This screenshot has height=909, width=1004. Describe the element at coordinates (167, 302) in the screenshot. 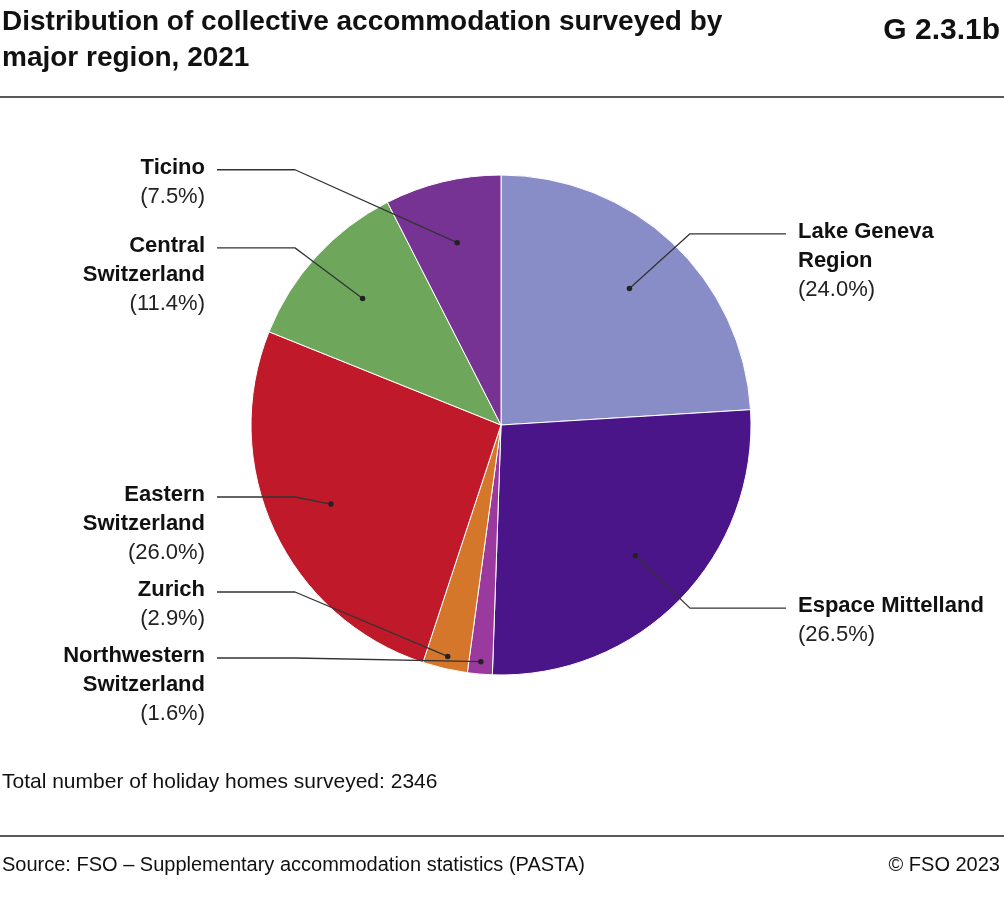

I see `data-label: (11.4%)` at that location.